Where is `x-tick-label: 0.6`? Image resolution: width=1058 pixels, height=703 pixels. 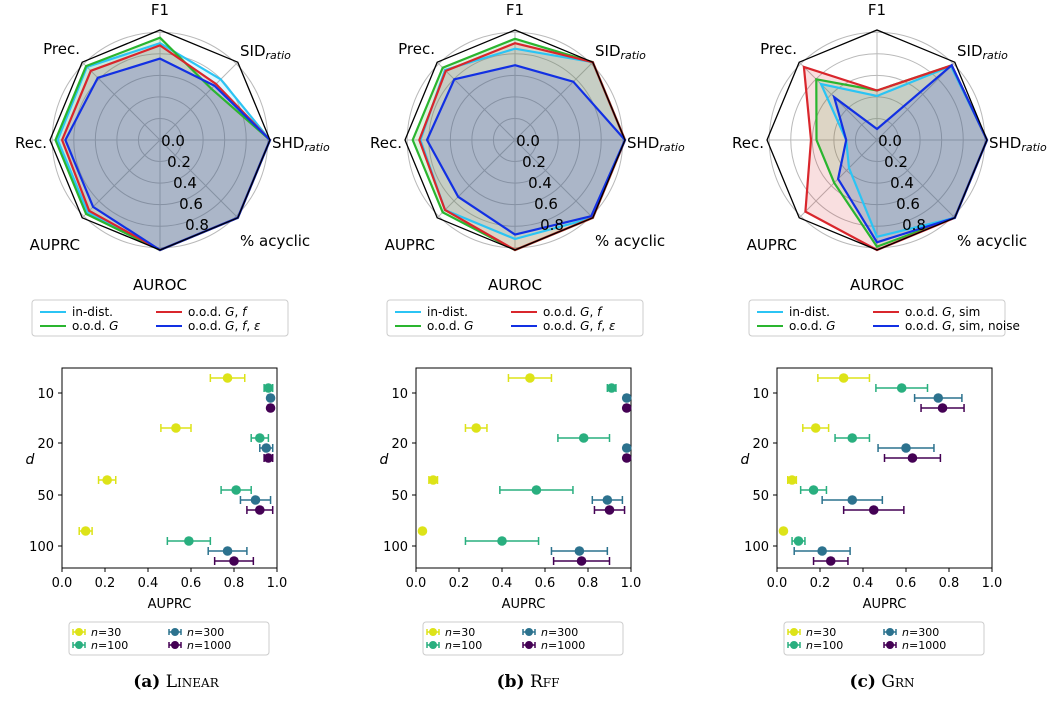
x-tick-label: 0.6 is located at coordinates (545, 583).